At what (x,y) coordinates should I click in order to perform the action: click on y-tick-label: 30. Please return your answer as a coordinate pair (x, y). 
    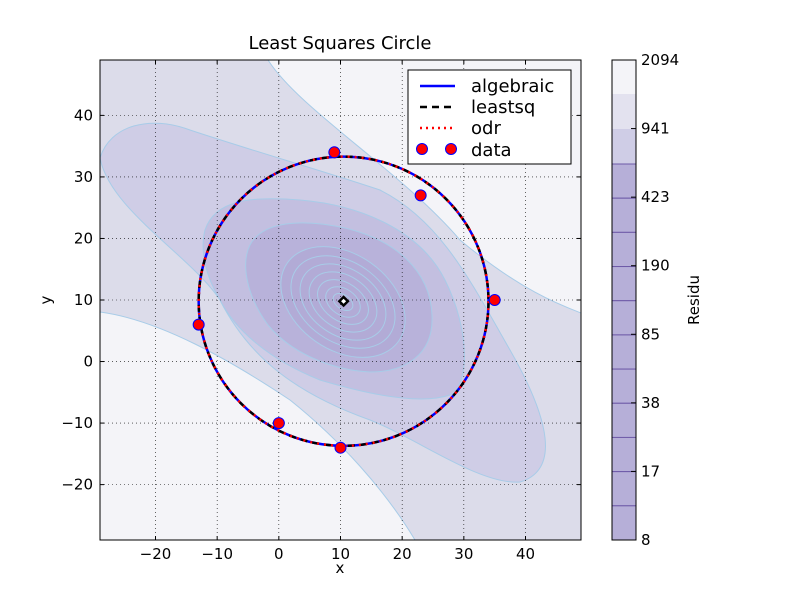
    Looking at the image, I should click on (83, 177).